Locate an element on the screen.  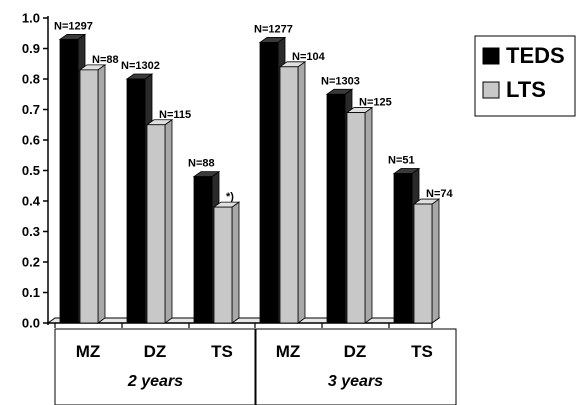
y-tick-label: 0.4 is located at coordinates (31, 201).